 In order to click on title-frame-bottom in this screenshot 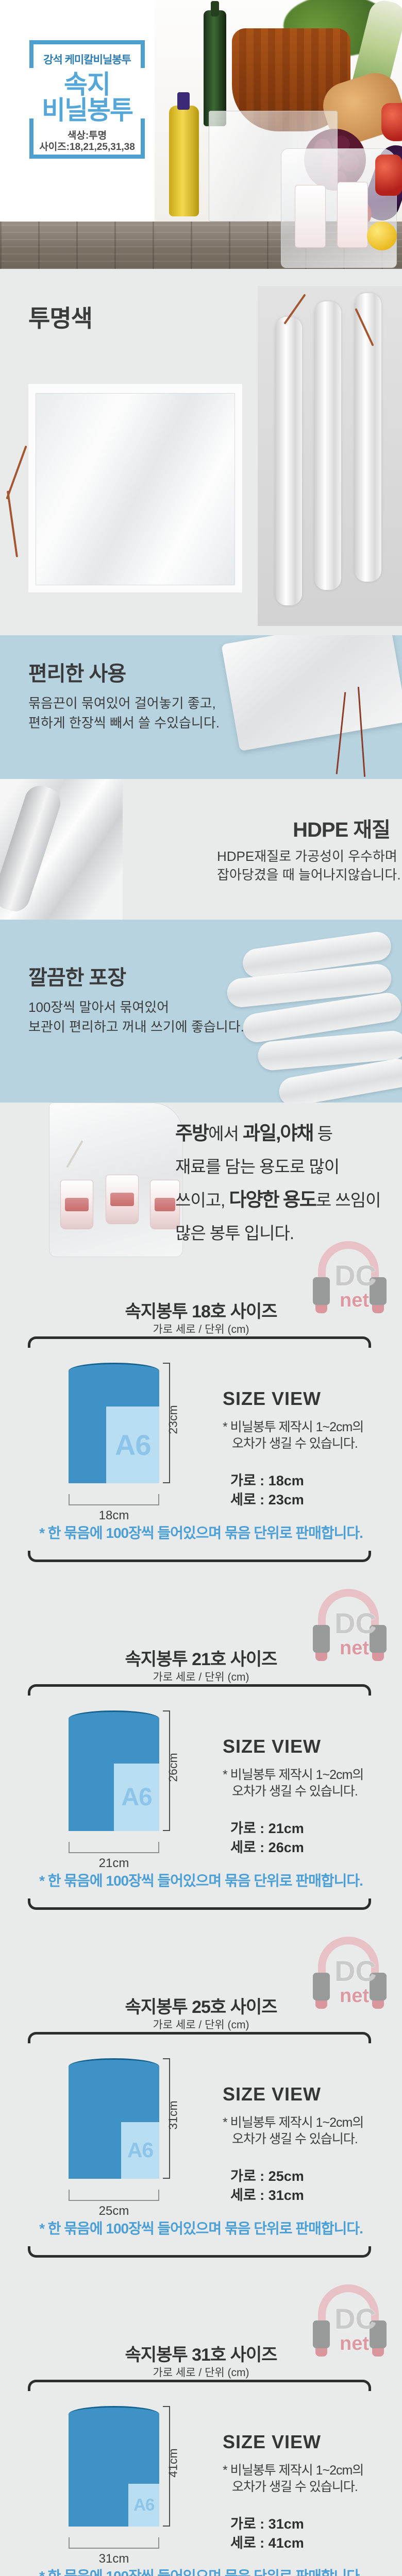, I will do `click(87, 138)`.